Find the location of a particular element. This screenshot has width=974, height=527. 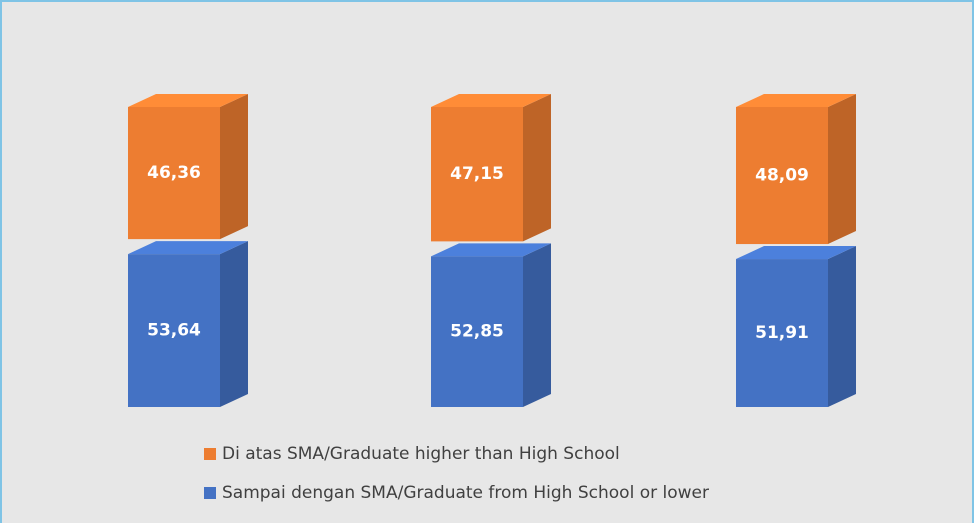

value-label: 48,09 is located at coordinates (782, 176).